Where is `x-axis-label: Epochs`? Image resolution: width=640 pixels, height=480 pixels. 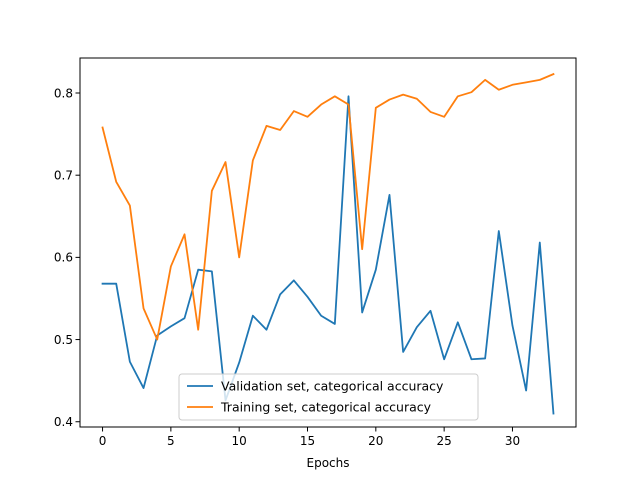 x-axis-label: Epochs is located at coordinates (328, 463).